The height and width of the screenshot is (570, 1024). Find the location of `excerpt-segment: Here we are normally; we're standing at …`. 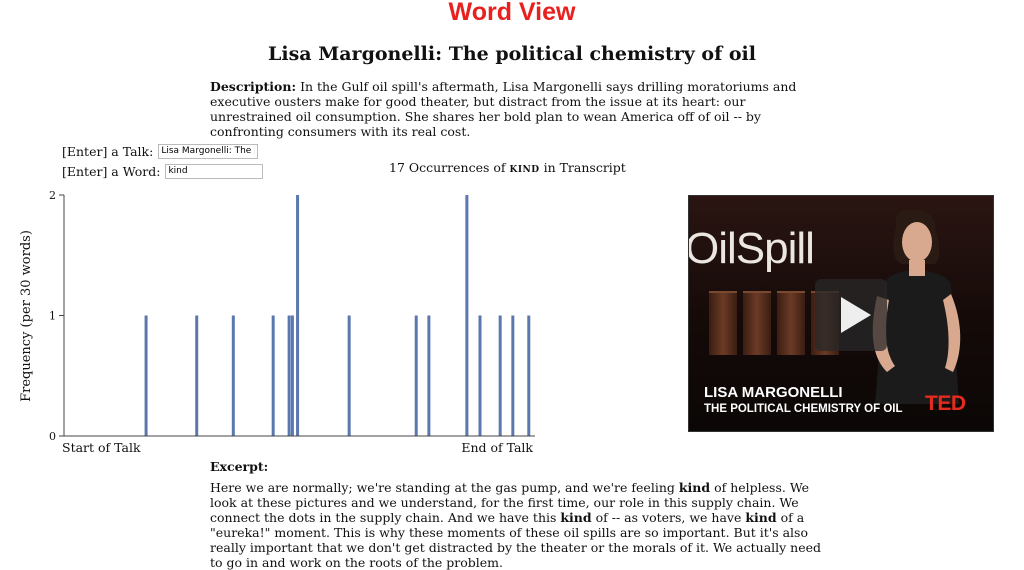

excerpt-segment: Here we are normally; we're standing at … is located at coordinates (444, 487).